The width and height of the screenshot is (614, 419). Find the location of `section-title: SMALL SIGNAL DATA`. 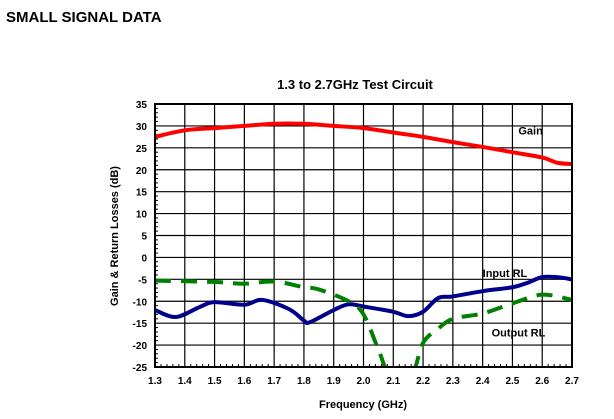

section-title: SMALL SIGNAL DATA is located at coordinates (84, 17).